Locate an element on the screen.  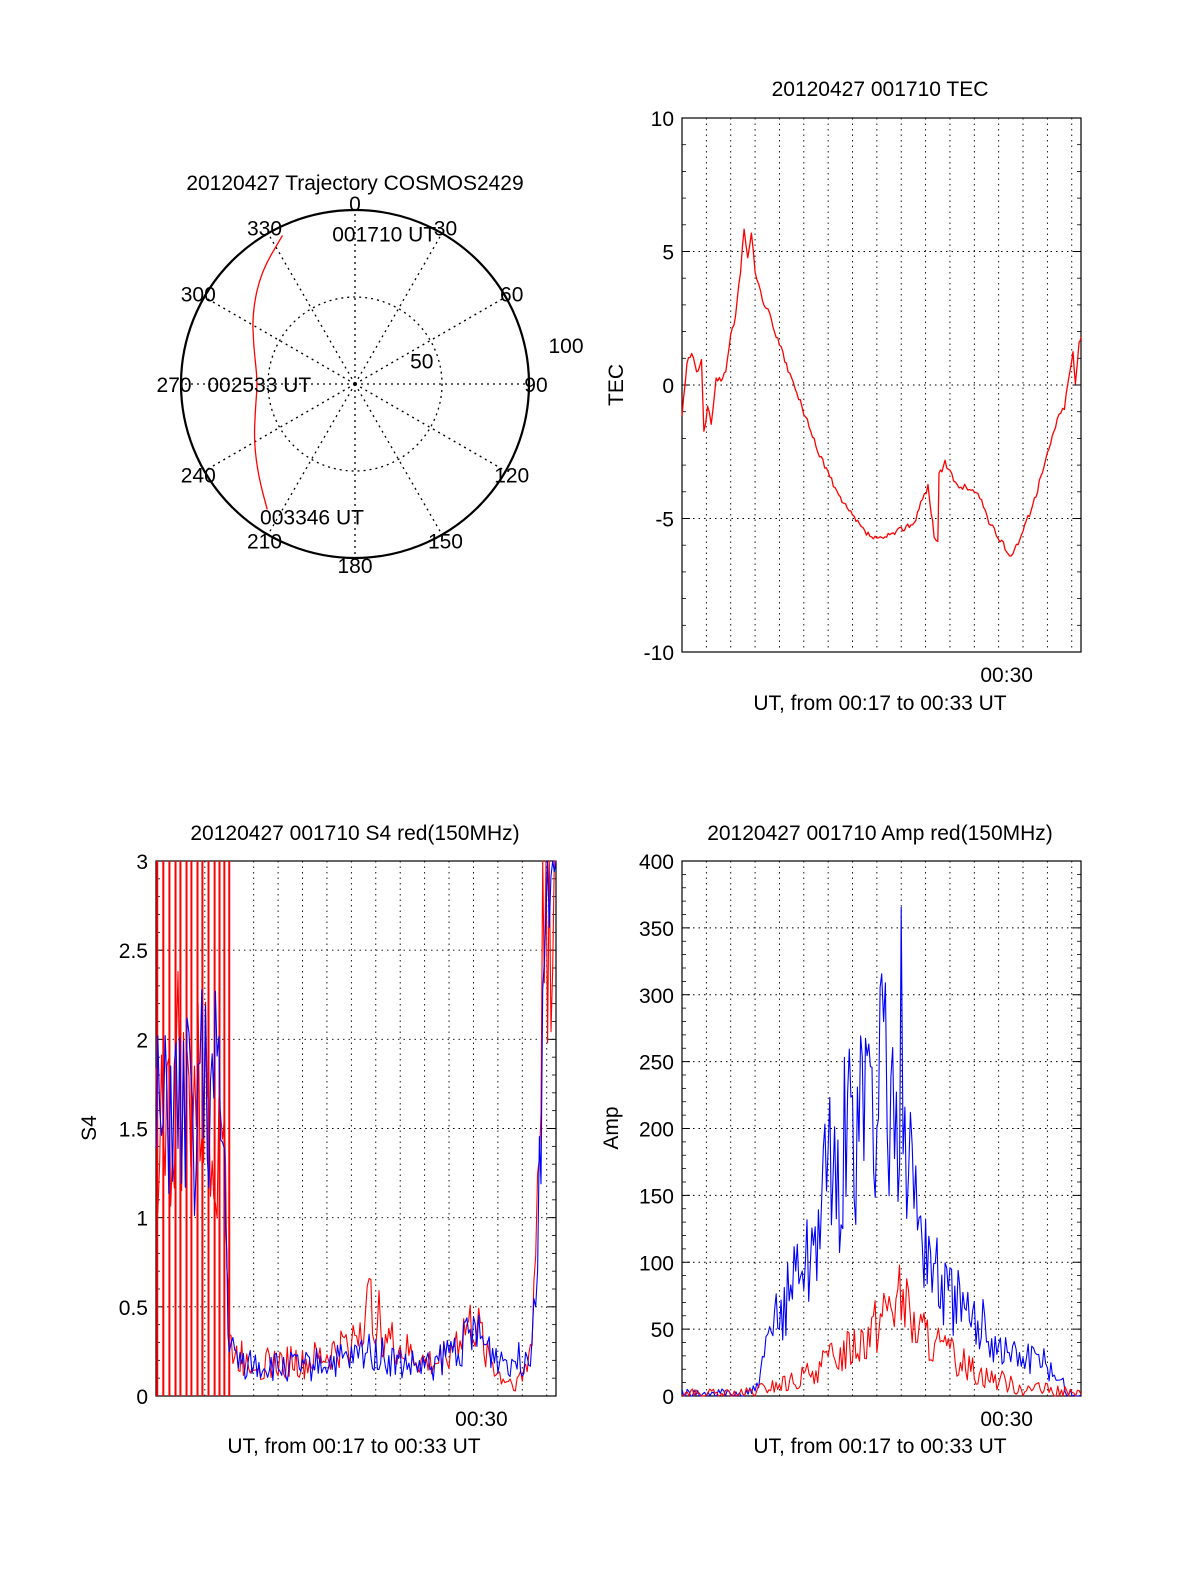
amp-y-axis-label: Amp is located at coordinates (611, 1127).